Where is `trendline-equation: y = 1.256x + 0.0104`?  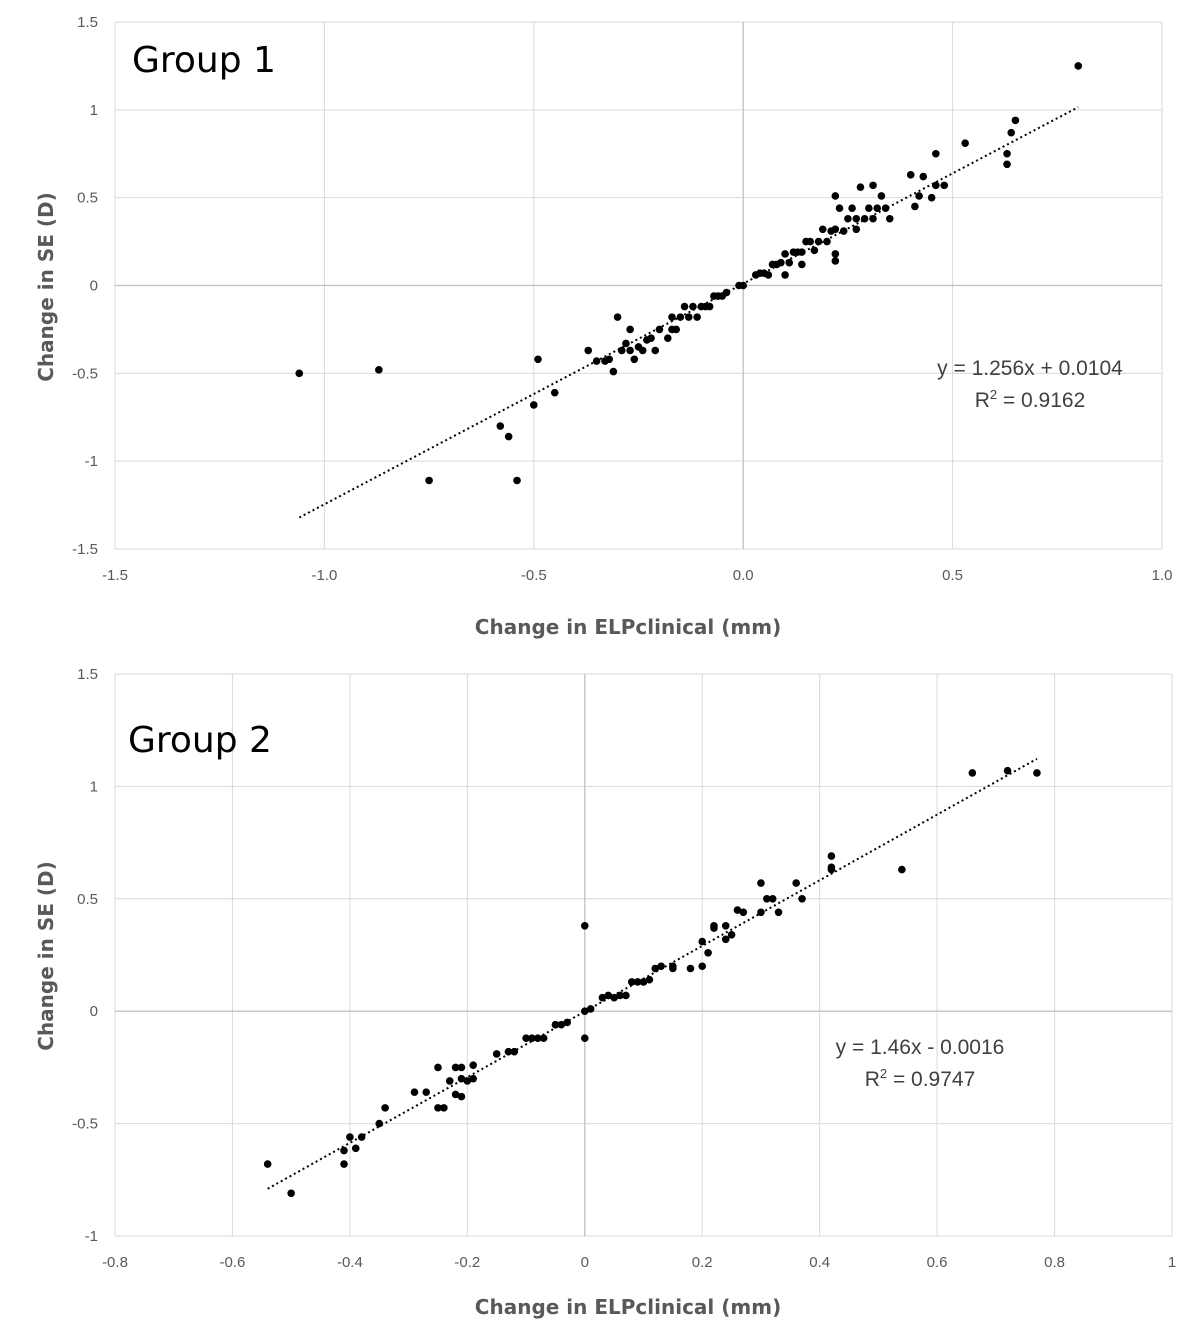 trendline-equation: y = 1.256x + 0.0104 is located at coordinates (1030, 368).